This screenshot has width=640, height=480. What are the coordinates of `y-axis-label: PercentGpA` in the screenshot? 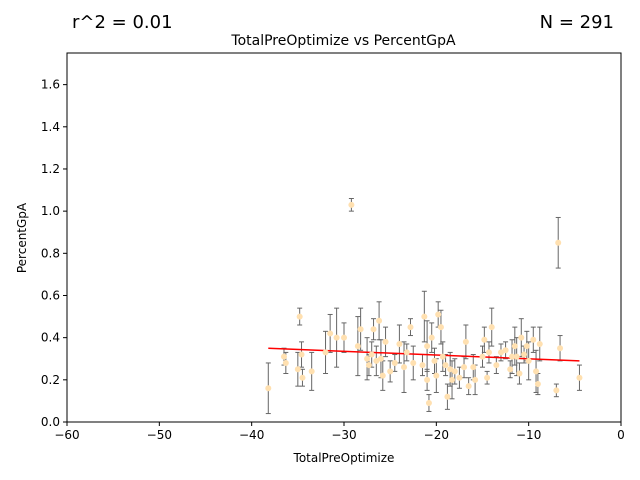 It's located at (22, 237).